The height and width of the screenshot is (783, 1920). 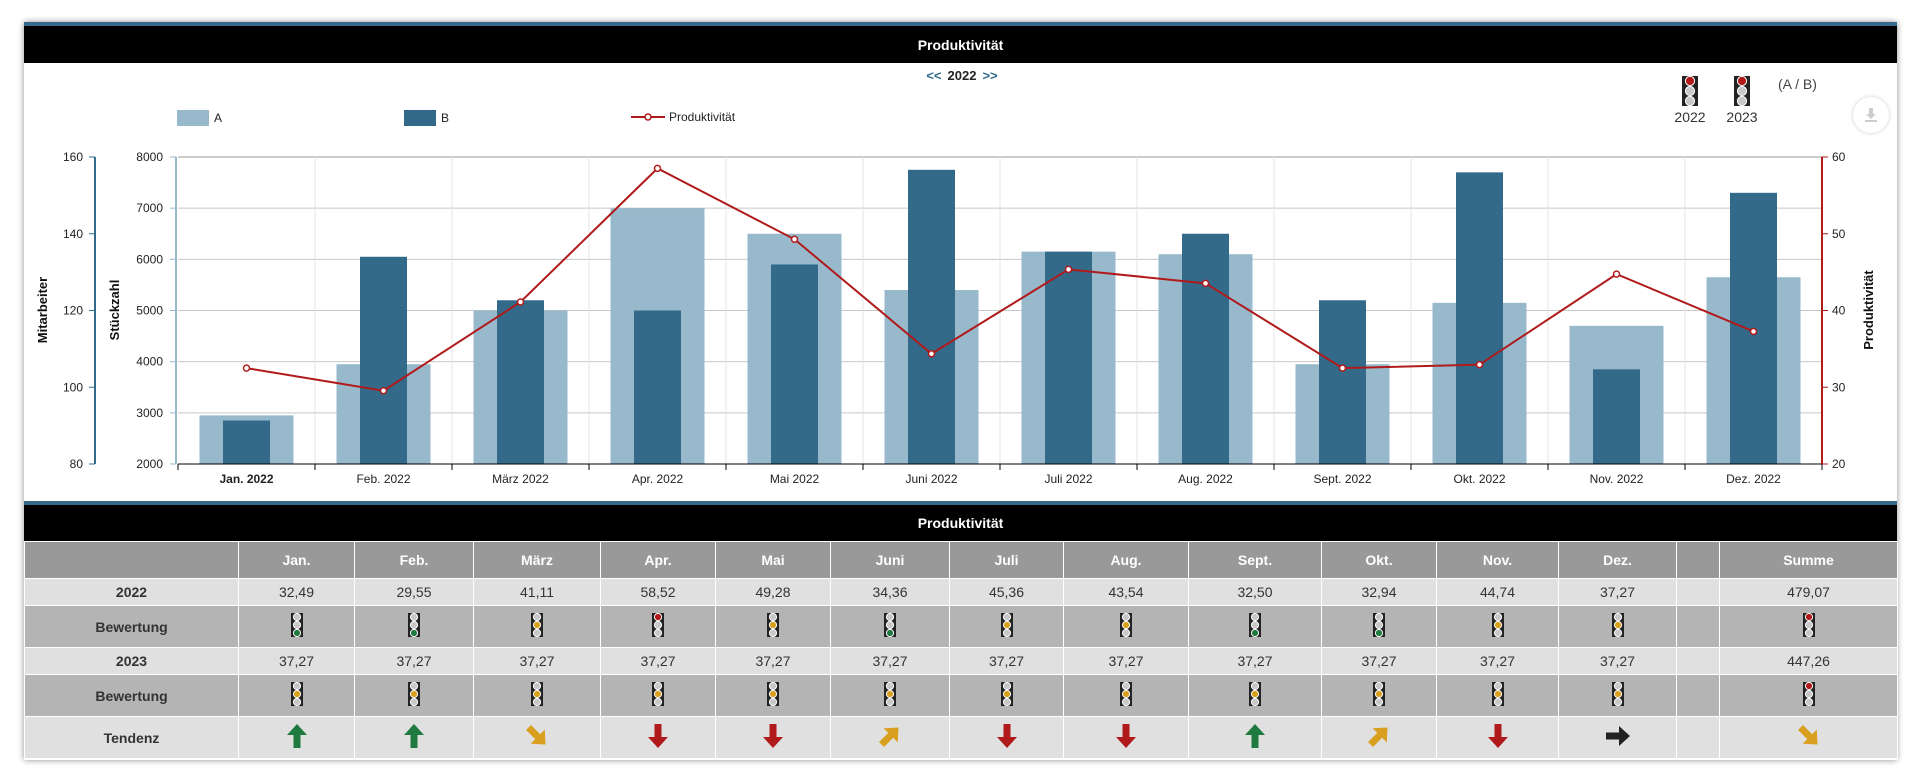 What do you see at coordinates (1839, 311) in the screenshot?
I see `produktivitaet-tick-label: 40` at bounding box center [1839, 311].